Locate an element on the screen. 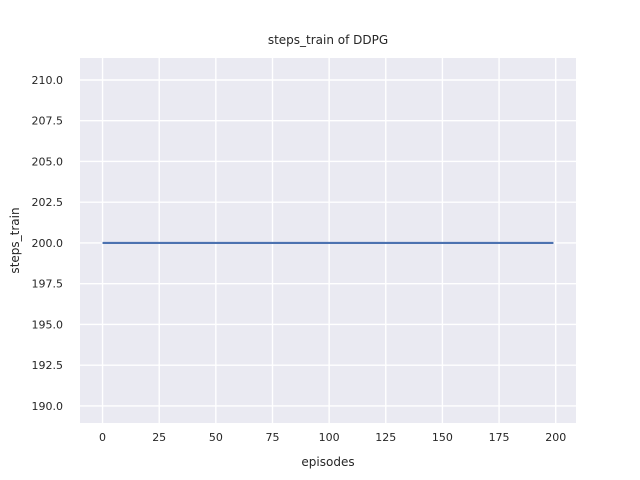 The image size is (640, 480). x-tick-label: 175 is located at coordinates (499, 437).